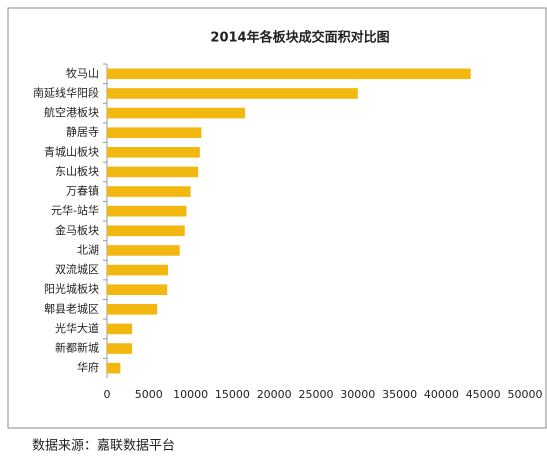 This screenshot has width=547, height=464. I want to click on y-tick-label: 双流城区, so click(77, 269).